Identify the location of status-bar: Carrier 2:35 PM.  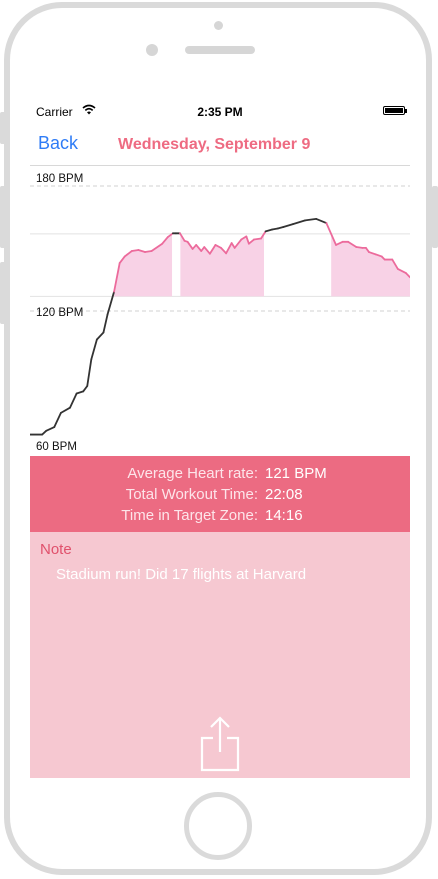
(220, 111).